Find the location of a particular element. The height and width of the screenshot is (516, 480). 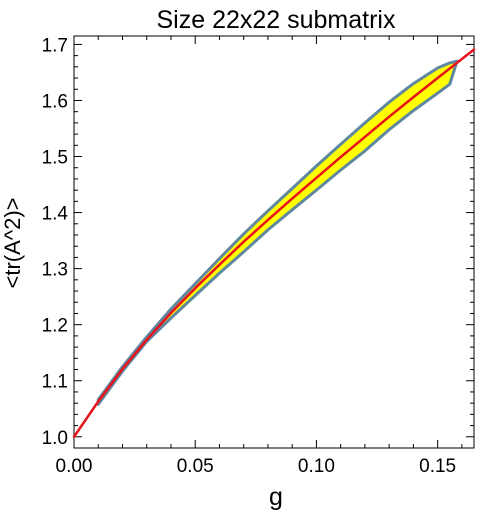

y-tick-label: 1.5 is located at coordinates (55, 158).